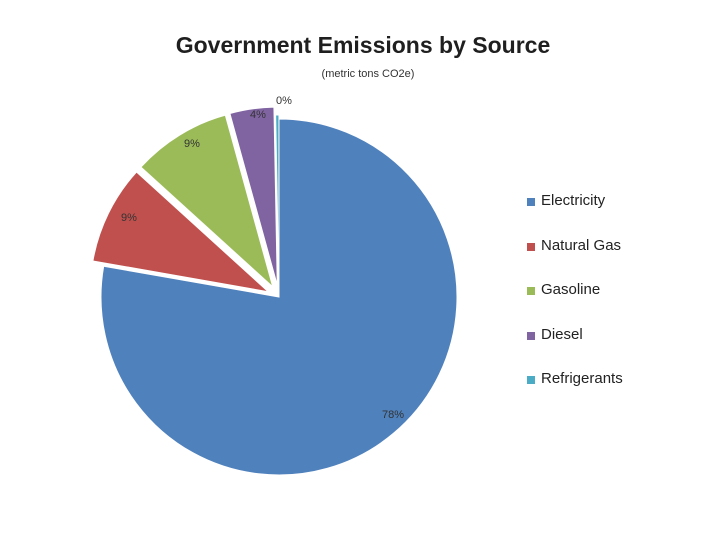  I want to click on data-label-gasoline: 9%, so click(192, 144).